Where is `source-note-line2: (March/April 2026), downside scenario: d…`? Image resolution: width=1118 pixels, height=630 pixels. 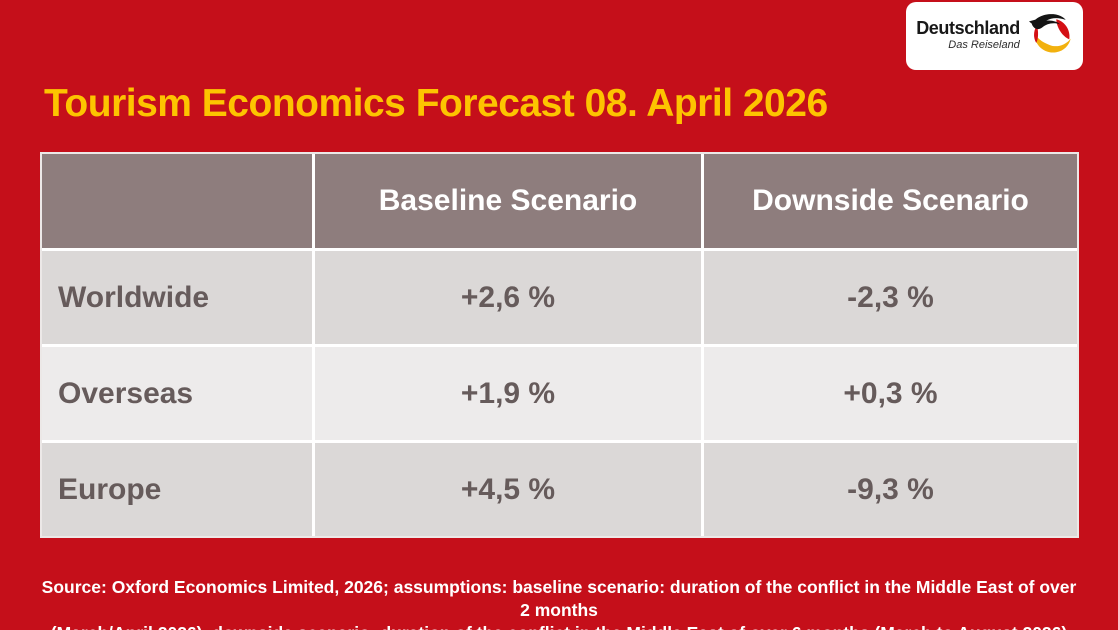
source-note-line2: (March/April 2026), downside scenario: d… is located at coordinates (559, 626).